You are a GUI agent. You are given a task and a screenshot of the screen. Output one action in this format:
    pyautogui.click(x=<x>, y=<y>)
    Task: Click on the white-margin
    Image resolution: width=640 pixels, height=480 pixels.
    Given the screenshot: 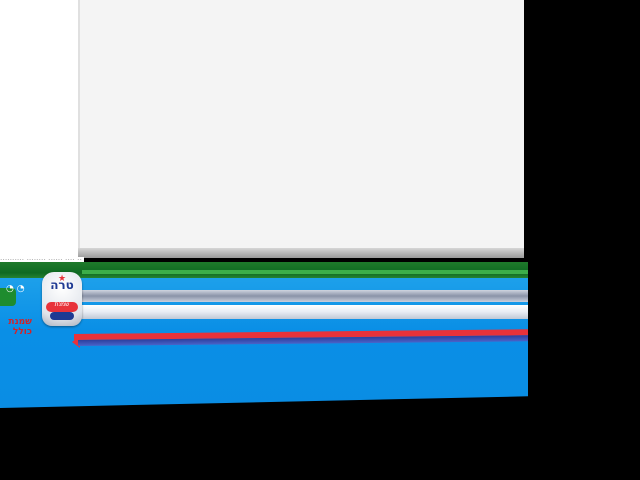 What is the action you would take?
    pyautogui.click(x=40, y=131)
    